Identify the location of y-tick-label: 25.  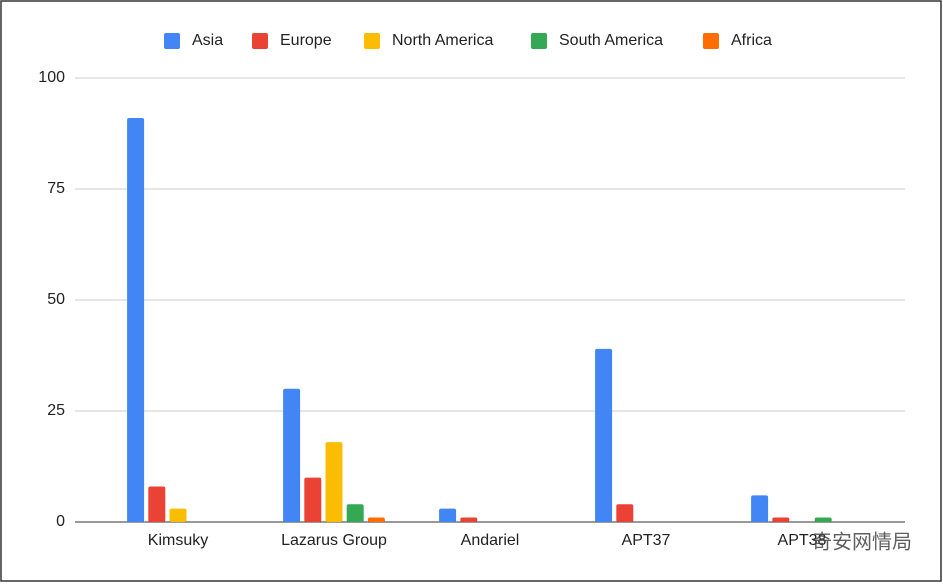
(56, 410).